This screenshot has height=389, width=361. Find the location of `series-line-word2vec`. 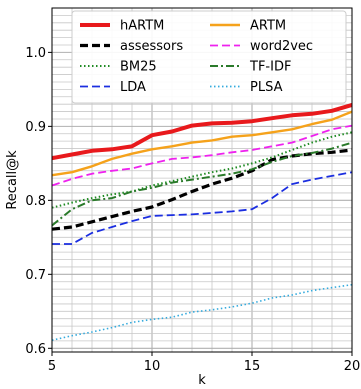

series-line-word2vec is located at coordinates (202, 155).